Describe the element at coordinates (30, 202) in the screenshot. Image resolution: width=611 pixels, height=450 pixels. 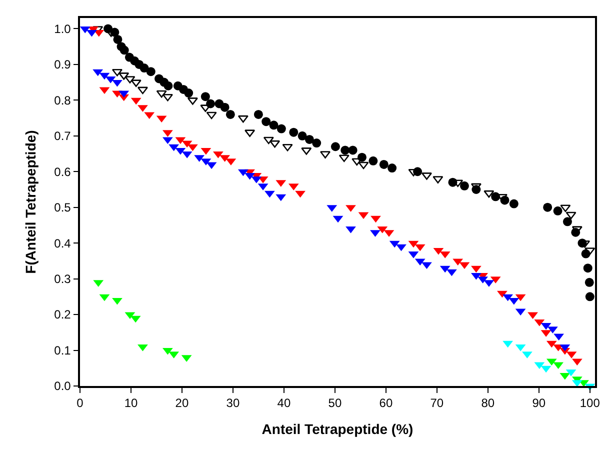
I see `y-axis-title: F(Anteil Tetrapeptide)` at that location.